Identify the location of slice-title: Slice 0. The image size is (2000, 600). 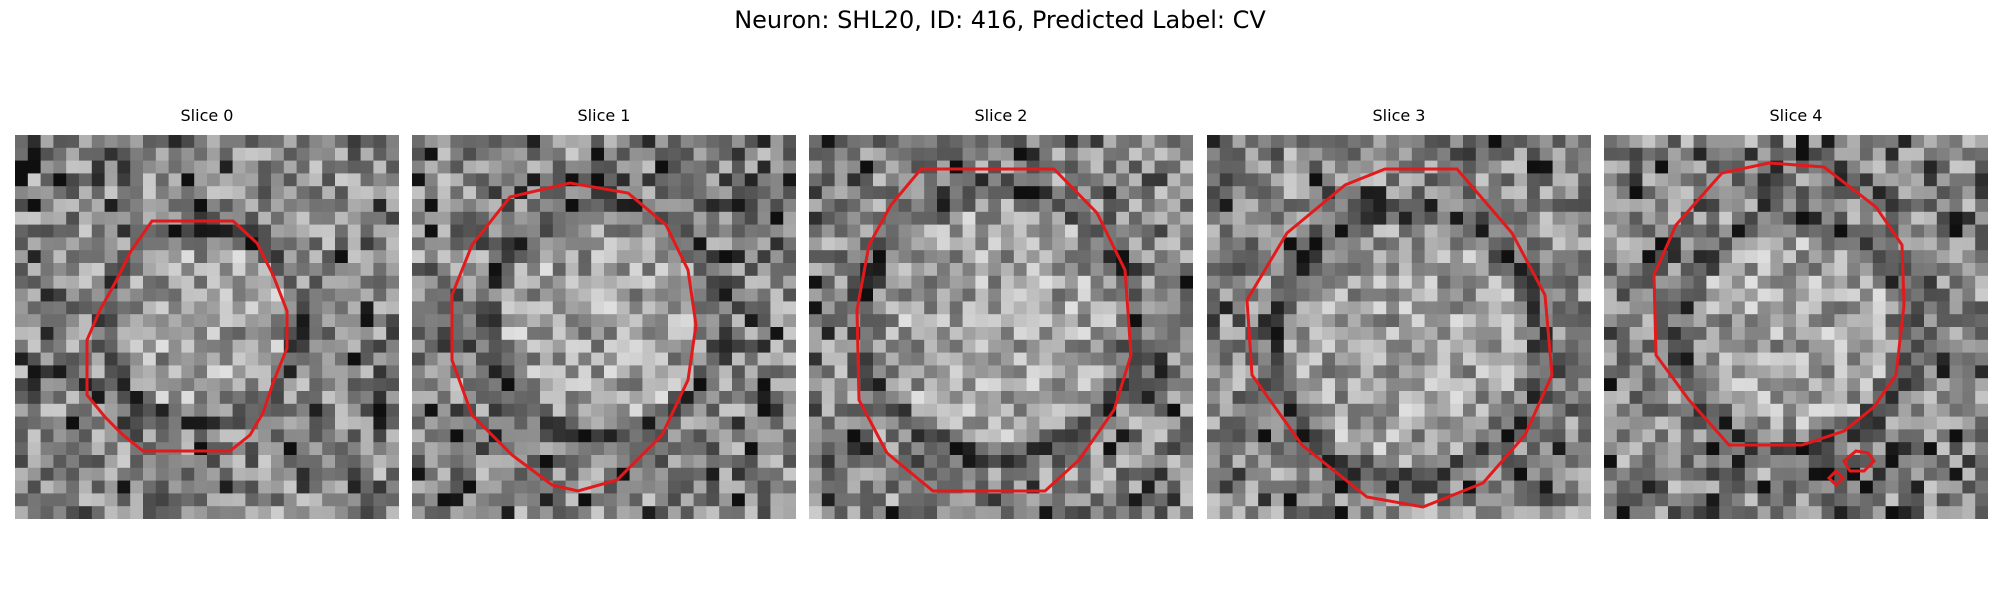
(207, 115).